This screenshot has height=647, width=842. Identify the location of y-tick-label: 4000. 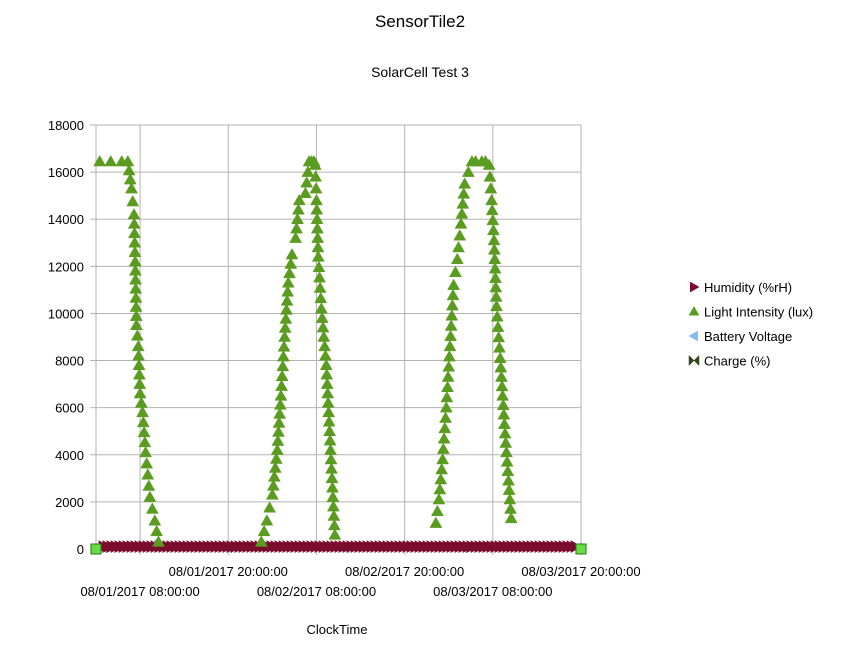
(69, 455).